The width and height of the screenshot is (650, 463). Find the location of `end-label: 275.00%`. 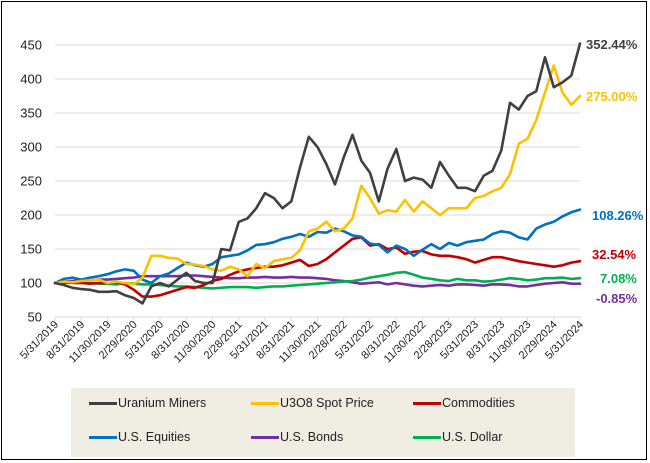

end-label: 275.00% is located at coordinates (612, 96).